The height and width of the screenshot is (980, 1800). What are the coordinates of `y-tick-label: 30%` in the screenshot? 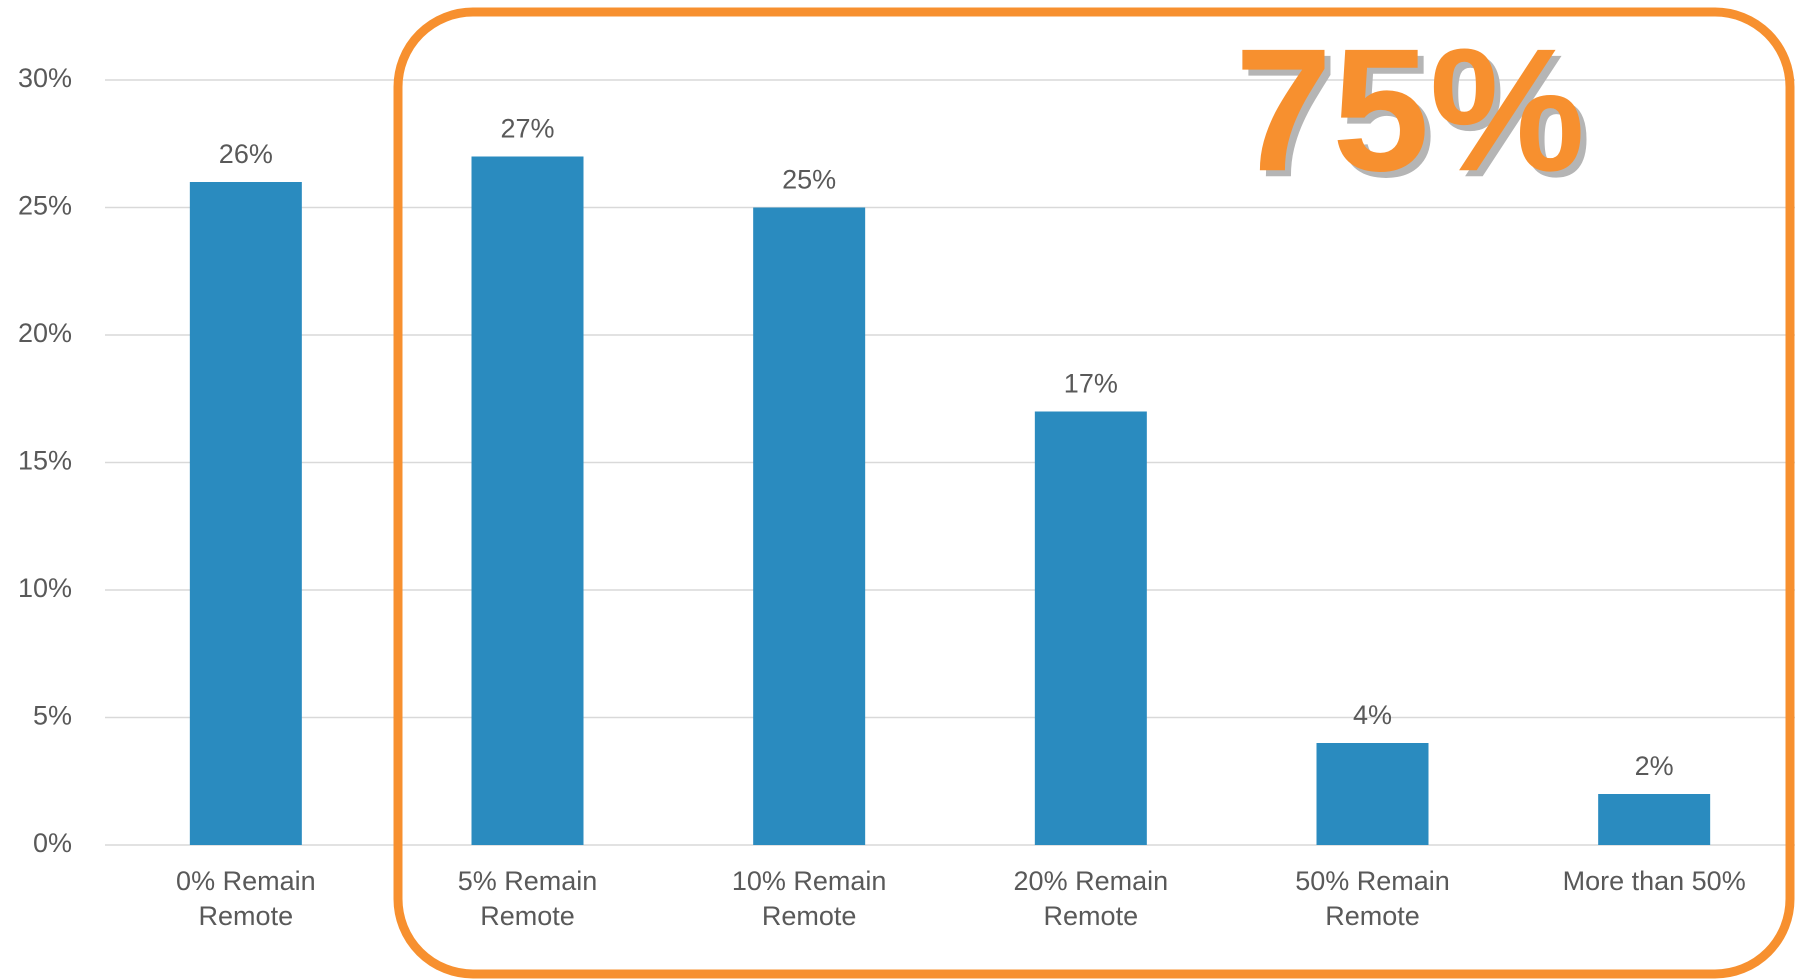 It's located at (45, 78).